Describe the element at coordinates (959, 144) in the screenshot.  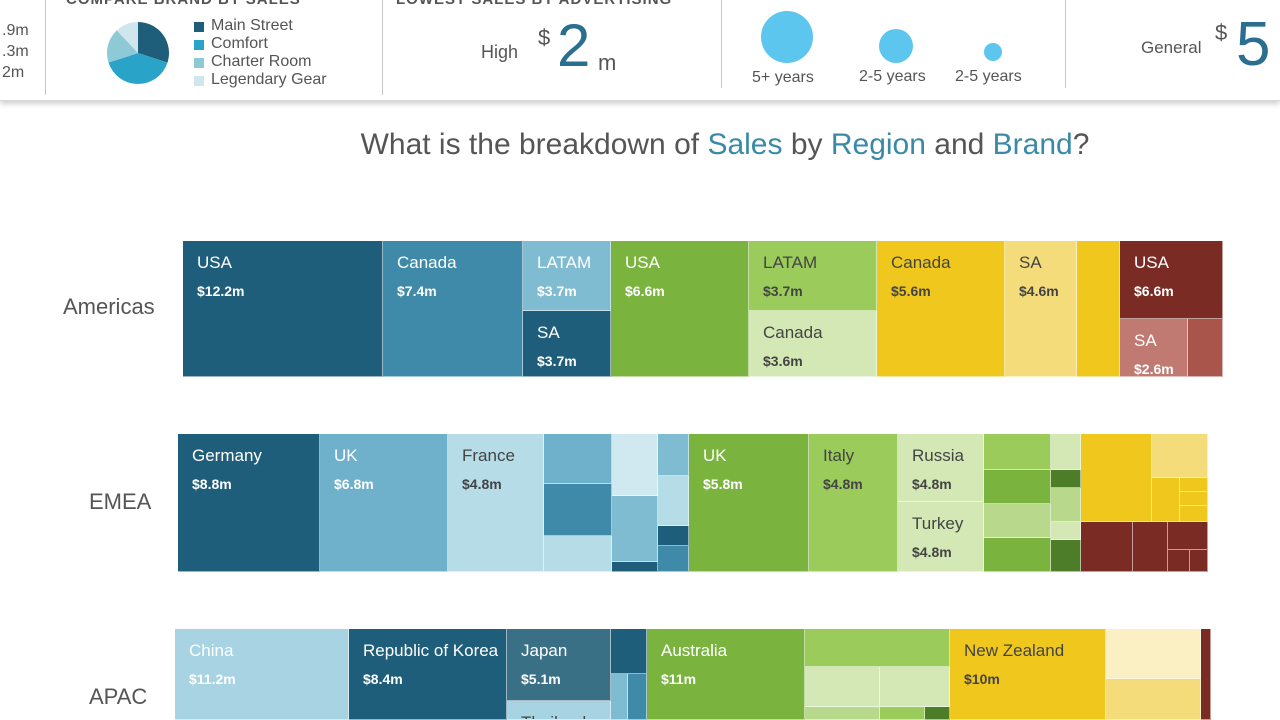
I see `title-part: and` at that location.